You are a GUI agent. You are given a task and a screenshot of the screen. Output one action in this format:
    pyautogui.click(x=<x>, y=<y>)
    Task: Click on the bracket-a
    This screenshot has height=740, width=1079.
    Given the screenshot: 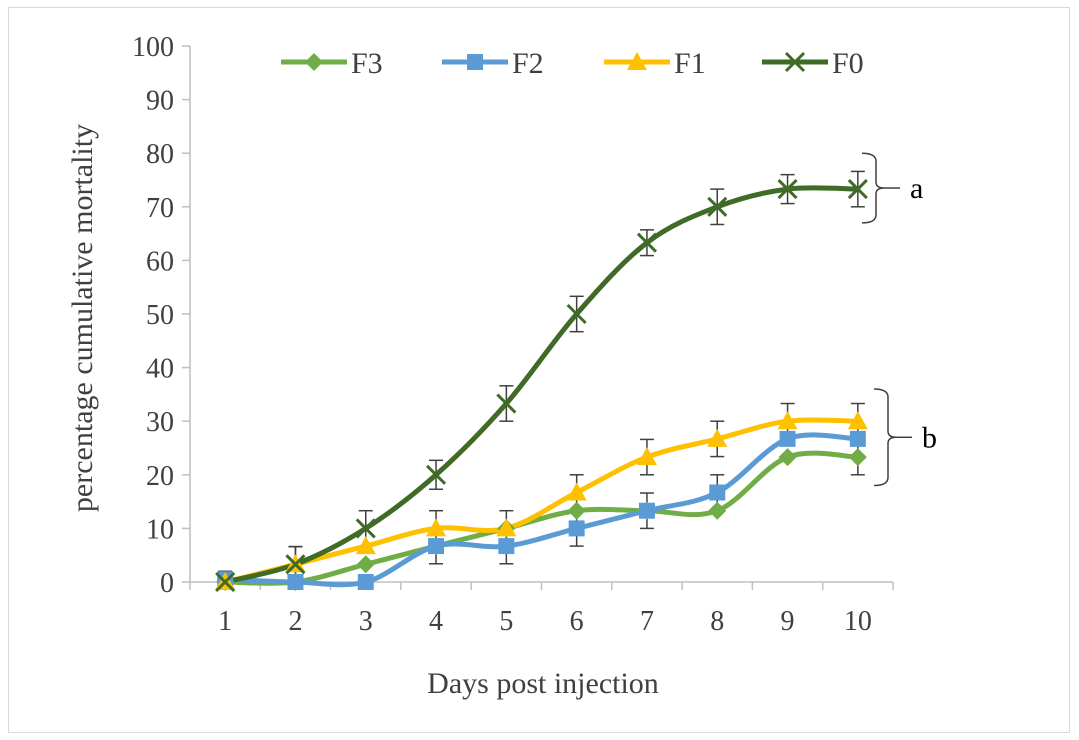 What is the action you would take?
    pyautogui.click(x=873, y=188)
    